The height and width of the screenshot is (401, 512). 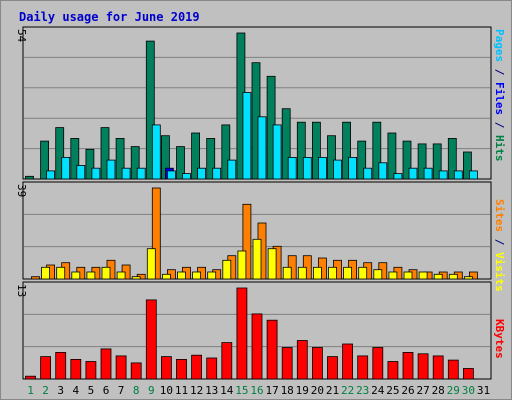 What do you see at coordinates (181, 390) in the screenshot?
I see `day-label-11: 11` at bounding box center [181, 390].